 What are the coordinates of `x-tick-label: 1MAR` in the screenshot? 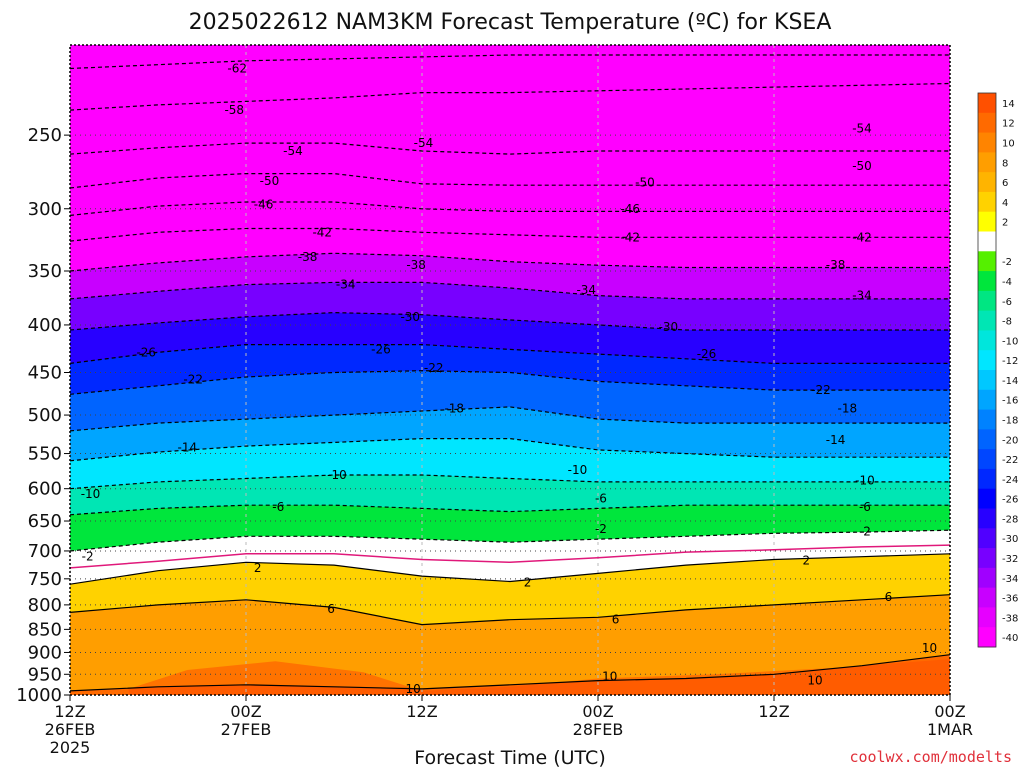 It's located at (950, 729).